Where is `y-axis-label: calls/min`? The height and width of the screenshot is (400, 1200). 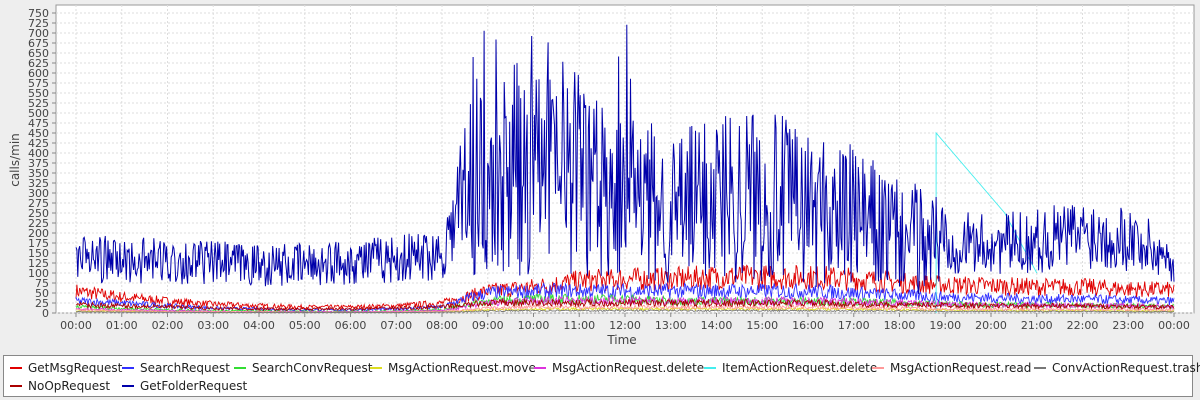
y-axis-label: calls/min is located at coordinates (15, 160).